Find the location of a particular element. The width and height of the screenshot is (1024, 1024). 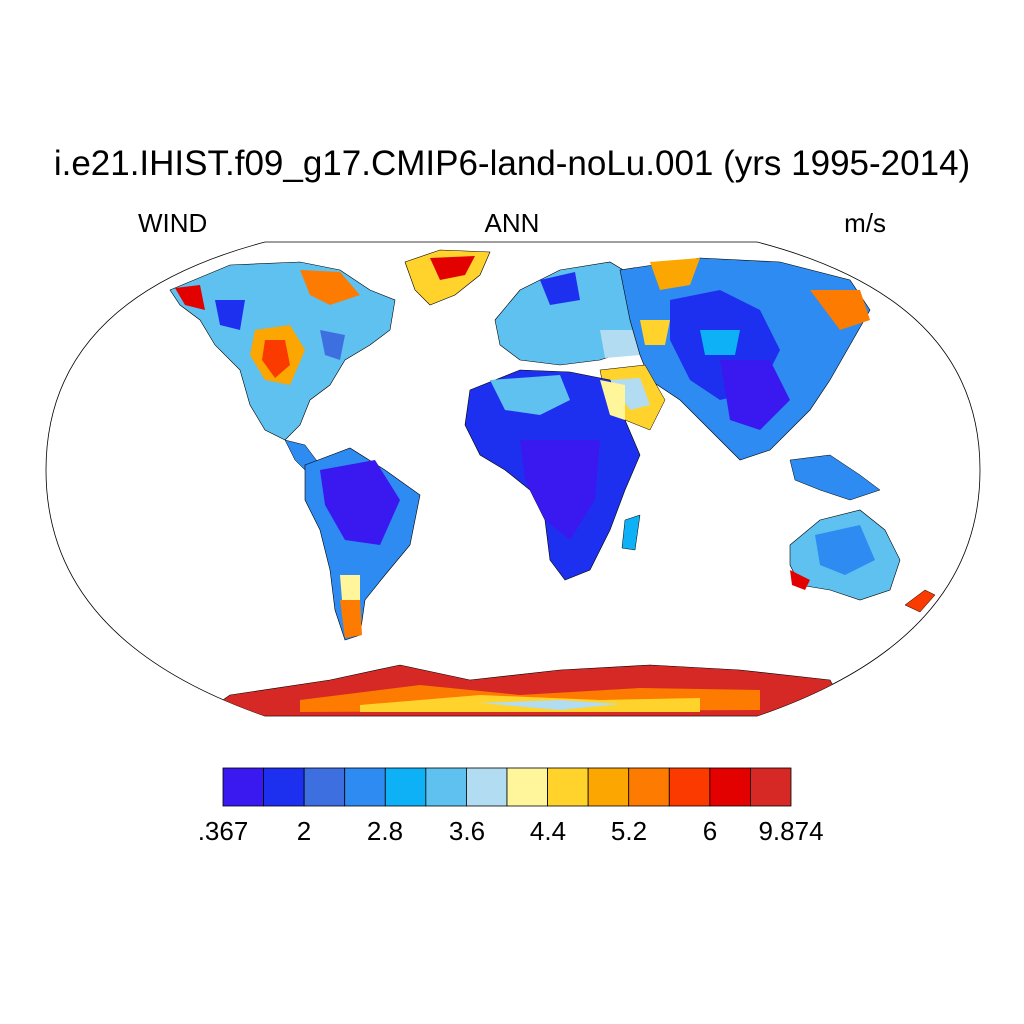

colorbar-label: 2 is located at coordinates (304, 831).